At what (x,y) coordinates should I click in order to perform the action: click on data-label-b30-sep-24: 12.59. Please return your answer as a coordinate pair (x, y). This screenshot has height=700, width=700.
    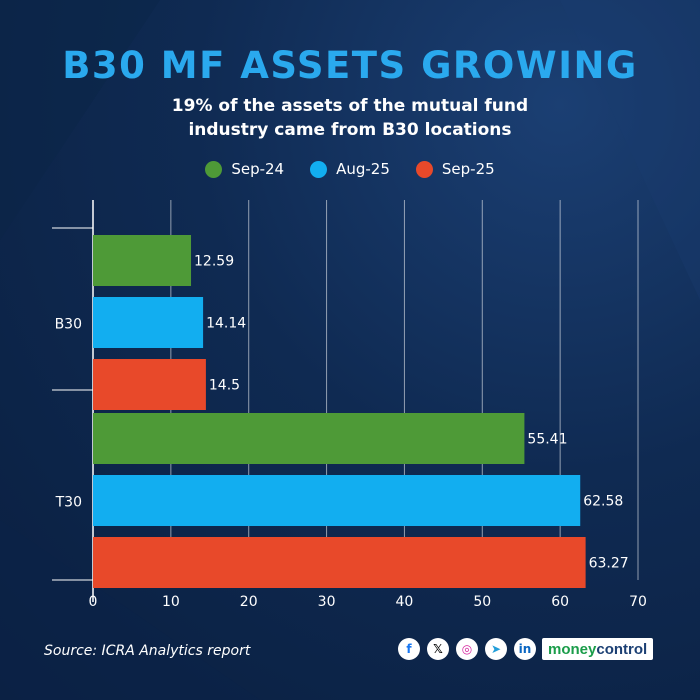
    Looking at the image, I should click on (214, 262).